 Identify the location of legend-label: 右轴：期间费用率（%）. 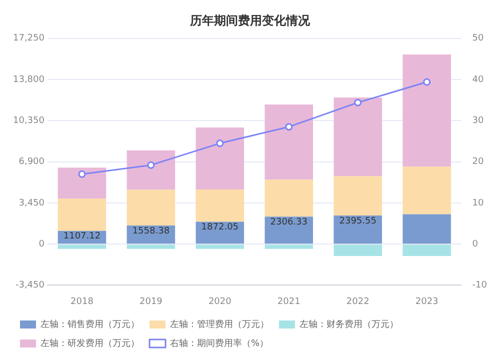
(219, 343).